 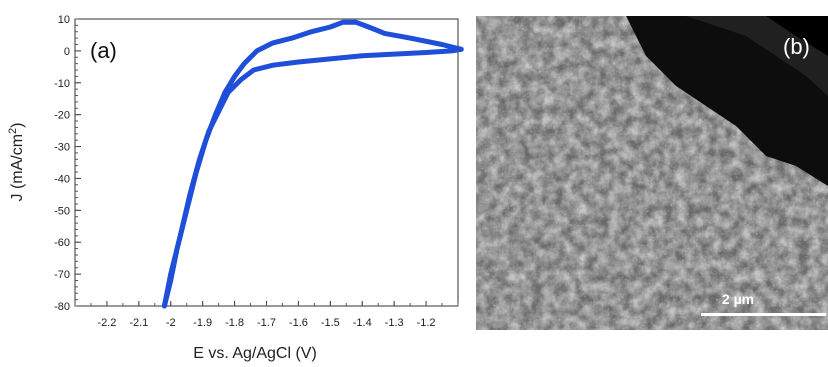 I want to click on panel-label-b: (b), so click(x=796, y=46).